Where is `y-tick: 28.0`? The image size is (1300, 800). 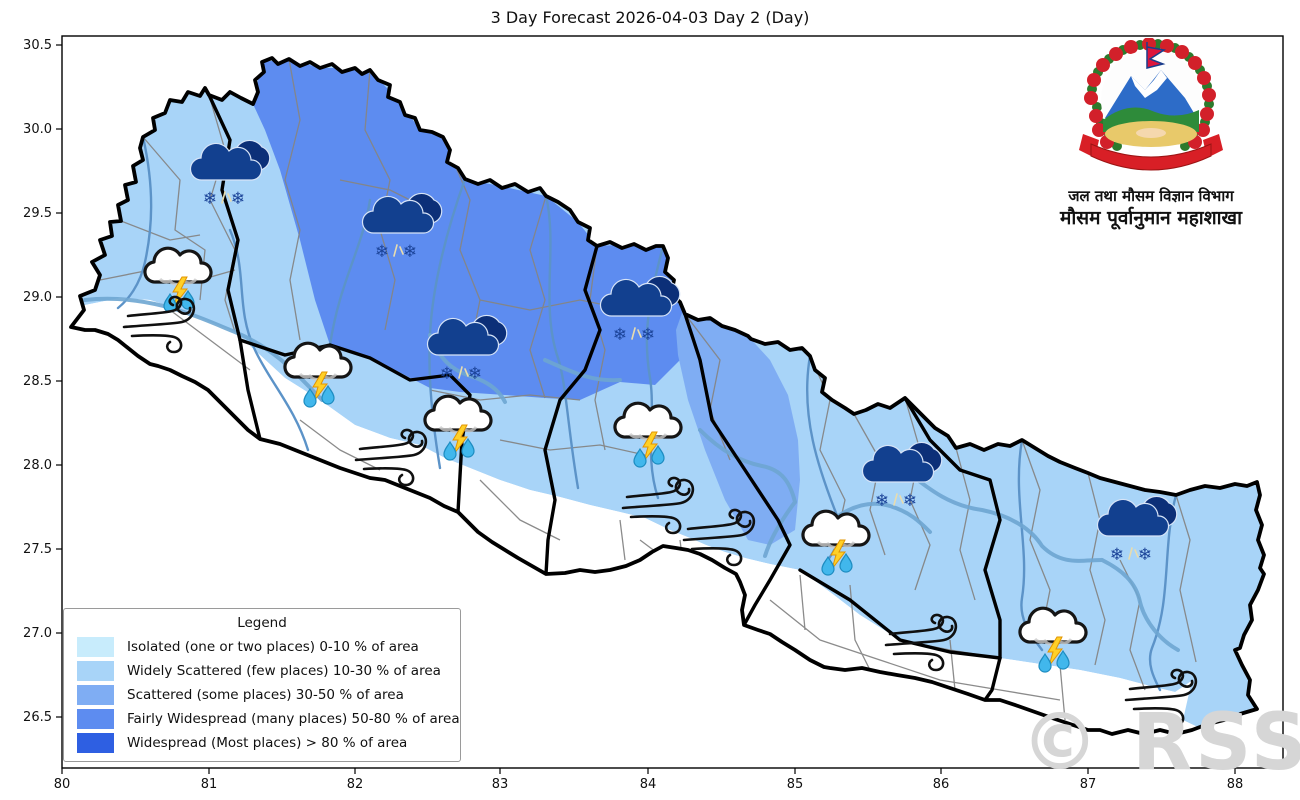
y-tick: 28.0 is located at coordinates (37, 465).